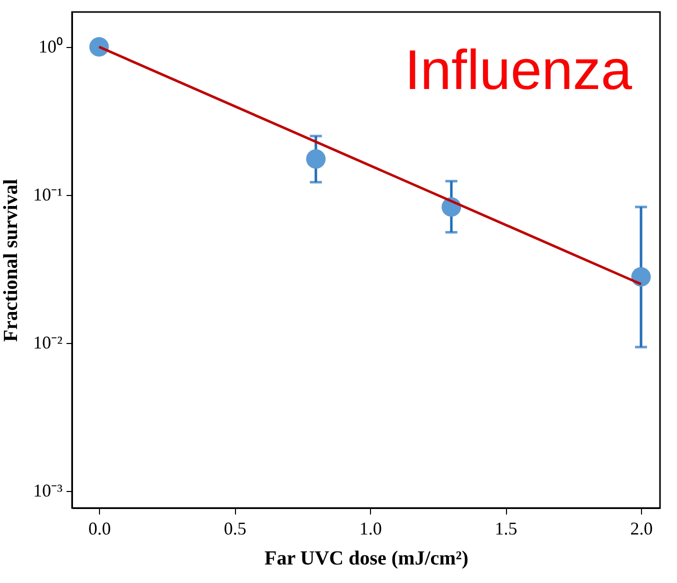 This screenshot has height=583, width=677. Describe the element at coordinates (641, 528) in the screenshot. I see `x-tick-label: 2.0` at that location.